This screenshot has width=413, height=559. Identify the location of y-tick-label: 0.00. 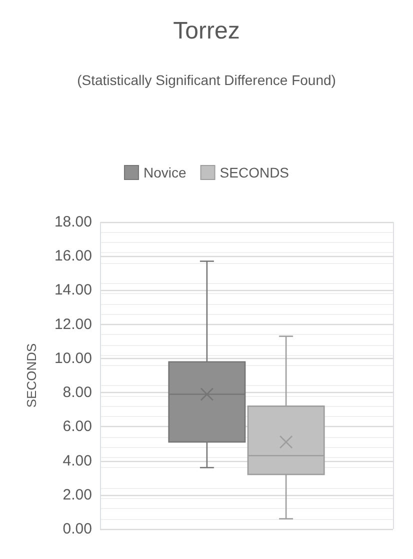
(77, 529).